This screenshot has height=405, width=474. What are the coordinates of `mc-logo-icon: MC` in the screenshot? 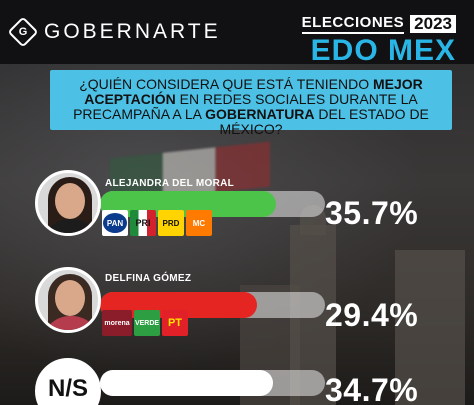 It's located at (199, 223).